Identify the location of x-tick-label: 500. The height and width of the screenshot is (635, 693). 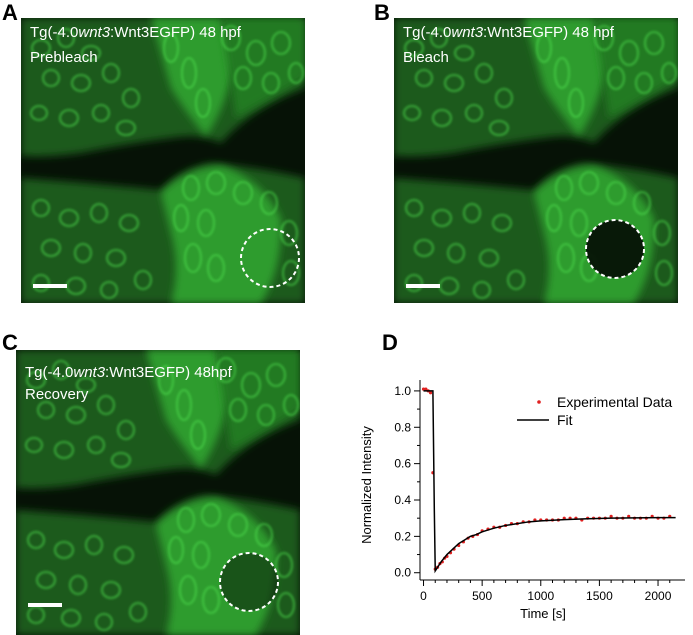
(482, 596).